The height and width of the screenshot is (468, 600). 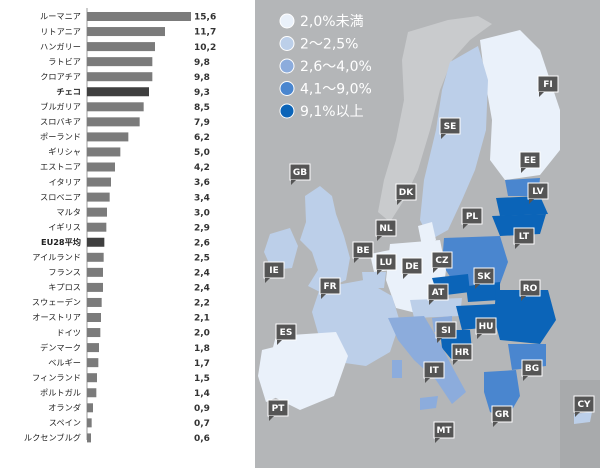 What do you see at coordinates (56, 377) in the screenshot?
I see `category-label: フィンランド` at bounding box center [56, 377].